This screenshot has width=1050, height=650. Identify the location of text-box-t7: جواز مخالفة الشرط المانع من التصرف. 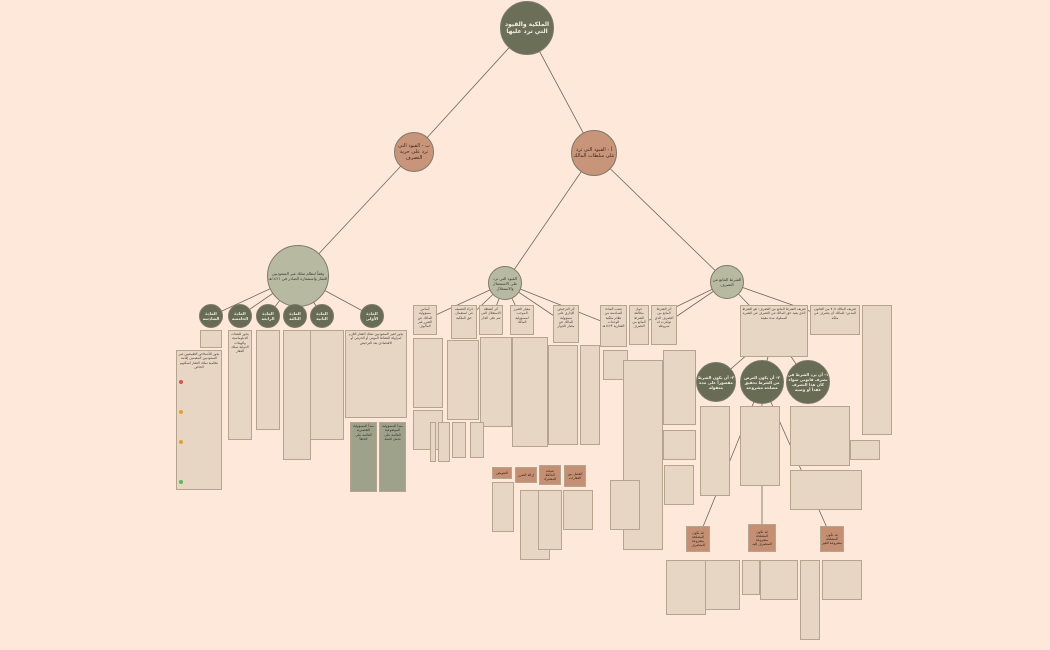
(639, 325).